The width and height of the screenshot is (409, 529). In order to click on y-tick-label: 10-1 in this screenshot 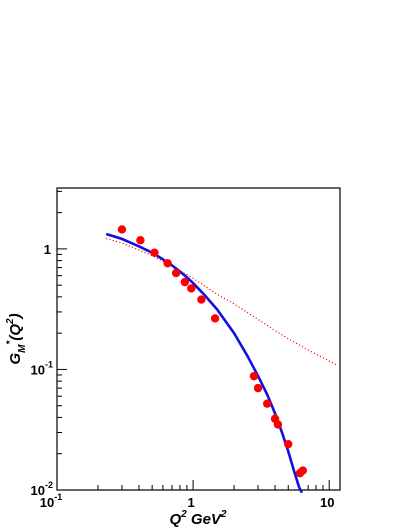, I will do `click(42, 368)`.